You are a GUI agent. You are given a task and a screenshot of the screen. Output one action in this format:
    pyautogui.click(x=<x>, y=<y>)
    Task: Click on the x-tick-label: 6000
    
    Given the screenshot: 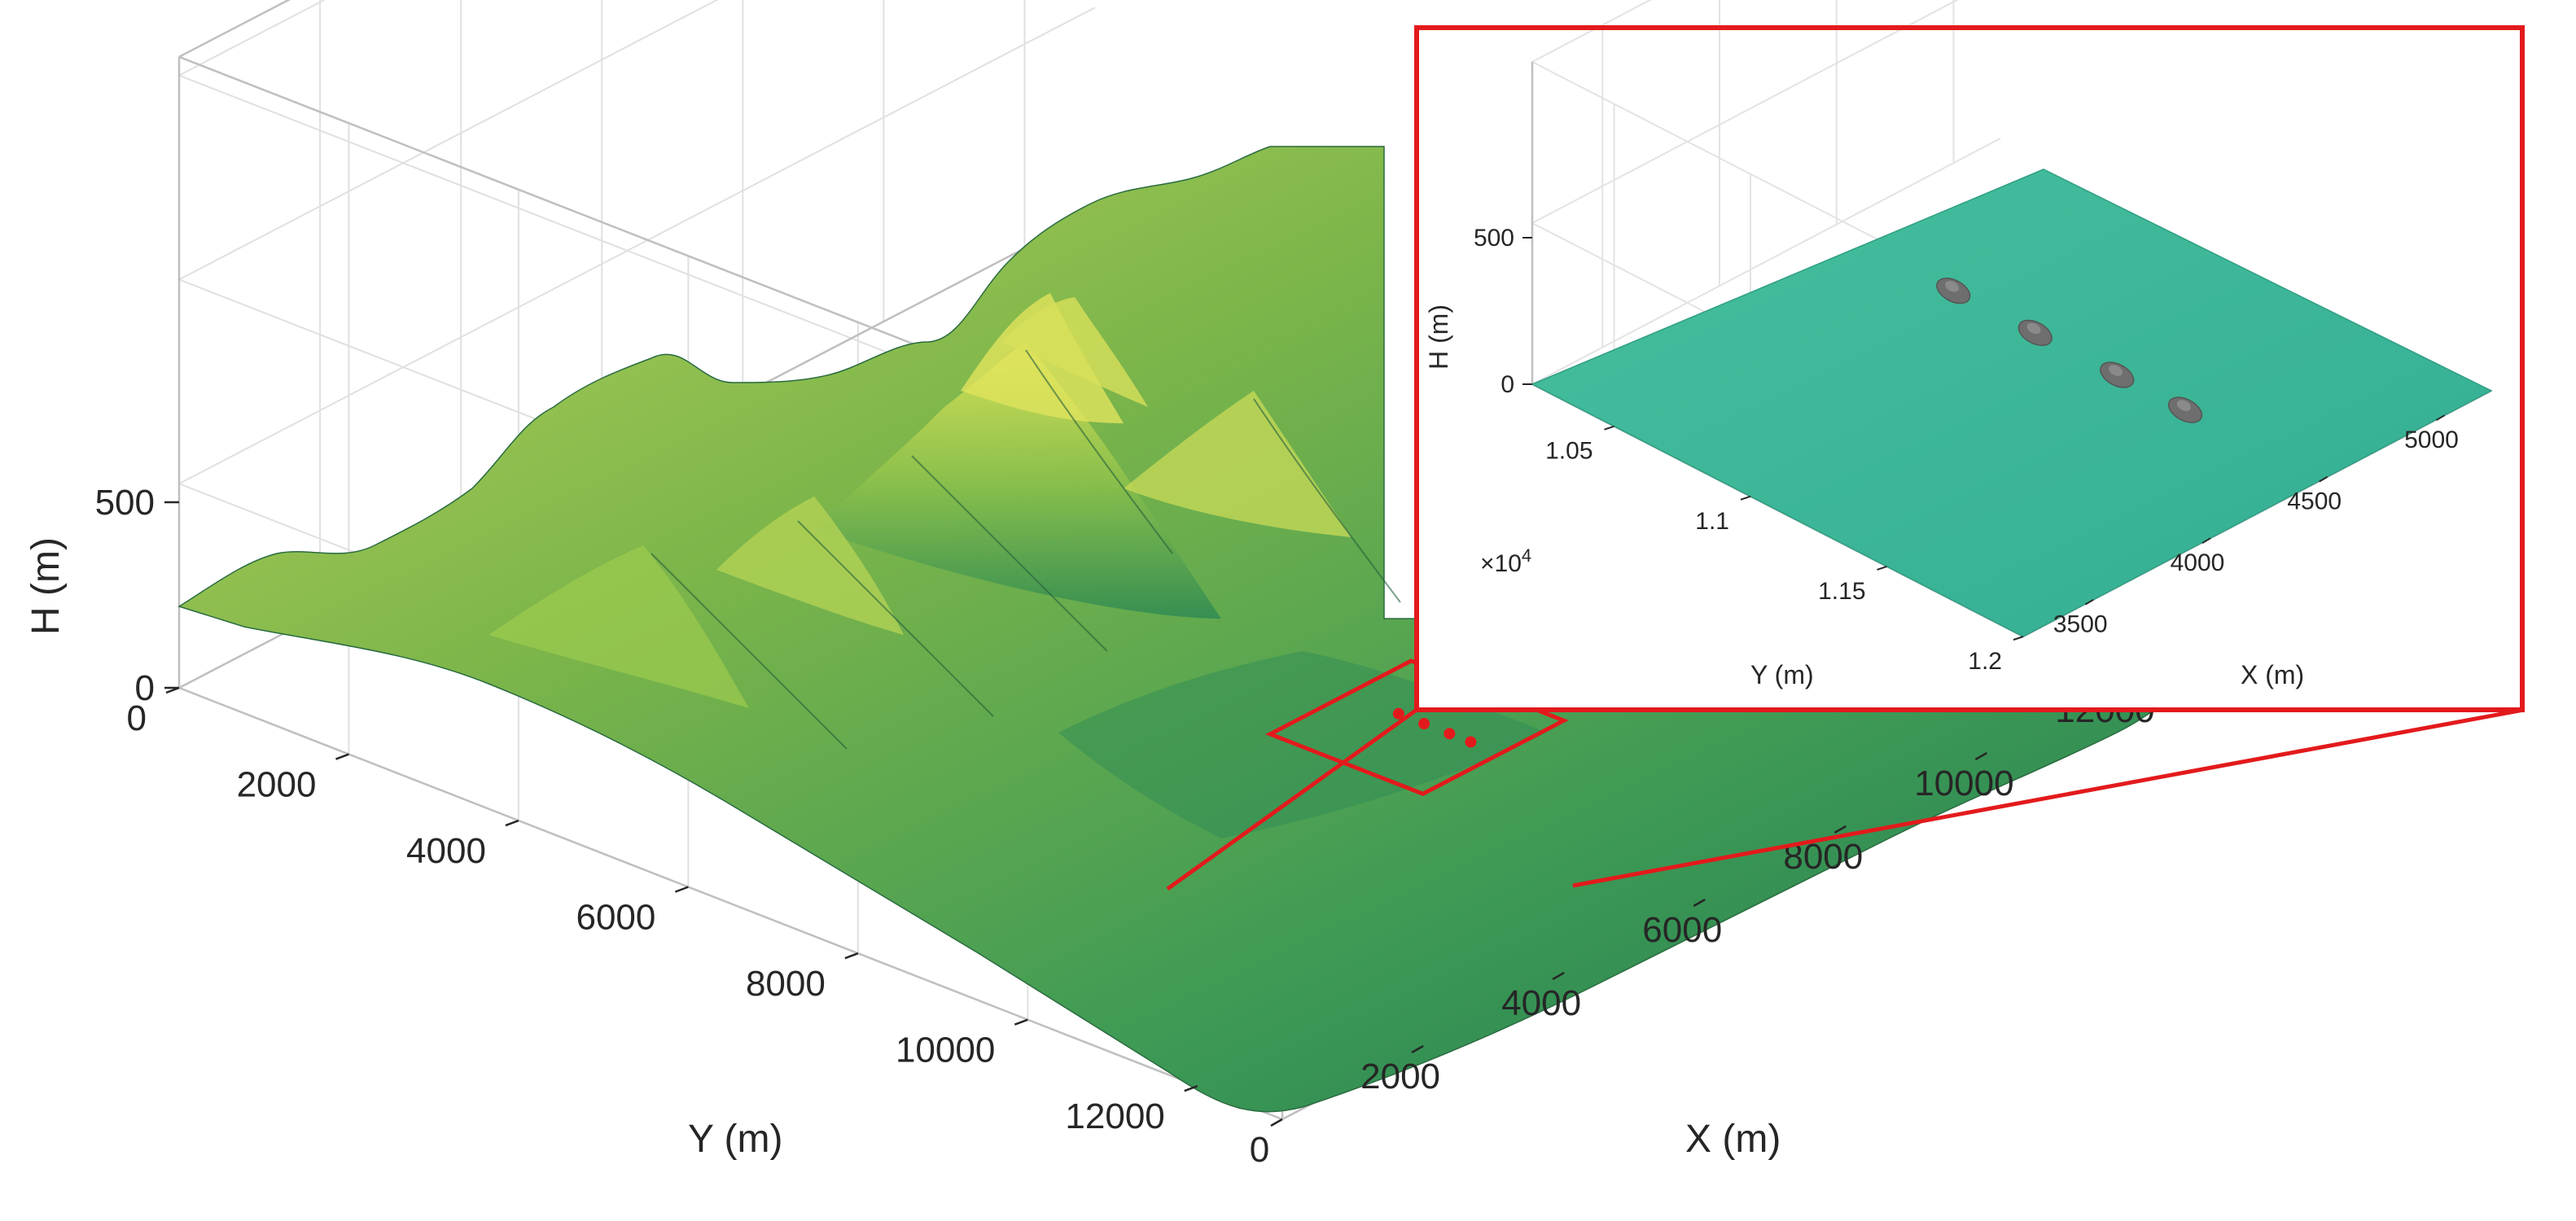 What is the action you would take?
    pyautogui.click(x=1682, y=930)
    